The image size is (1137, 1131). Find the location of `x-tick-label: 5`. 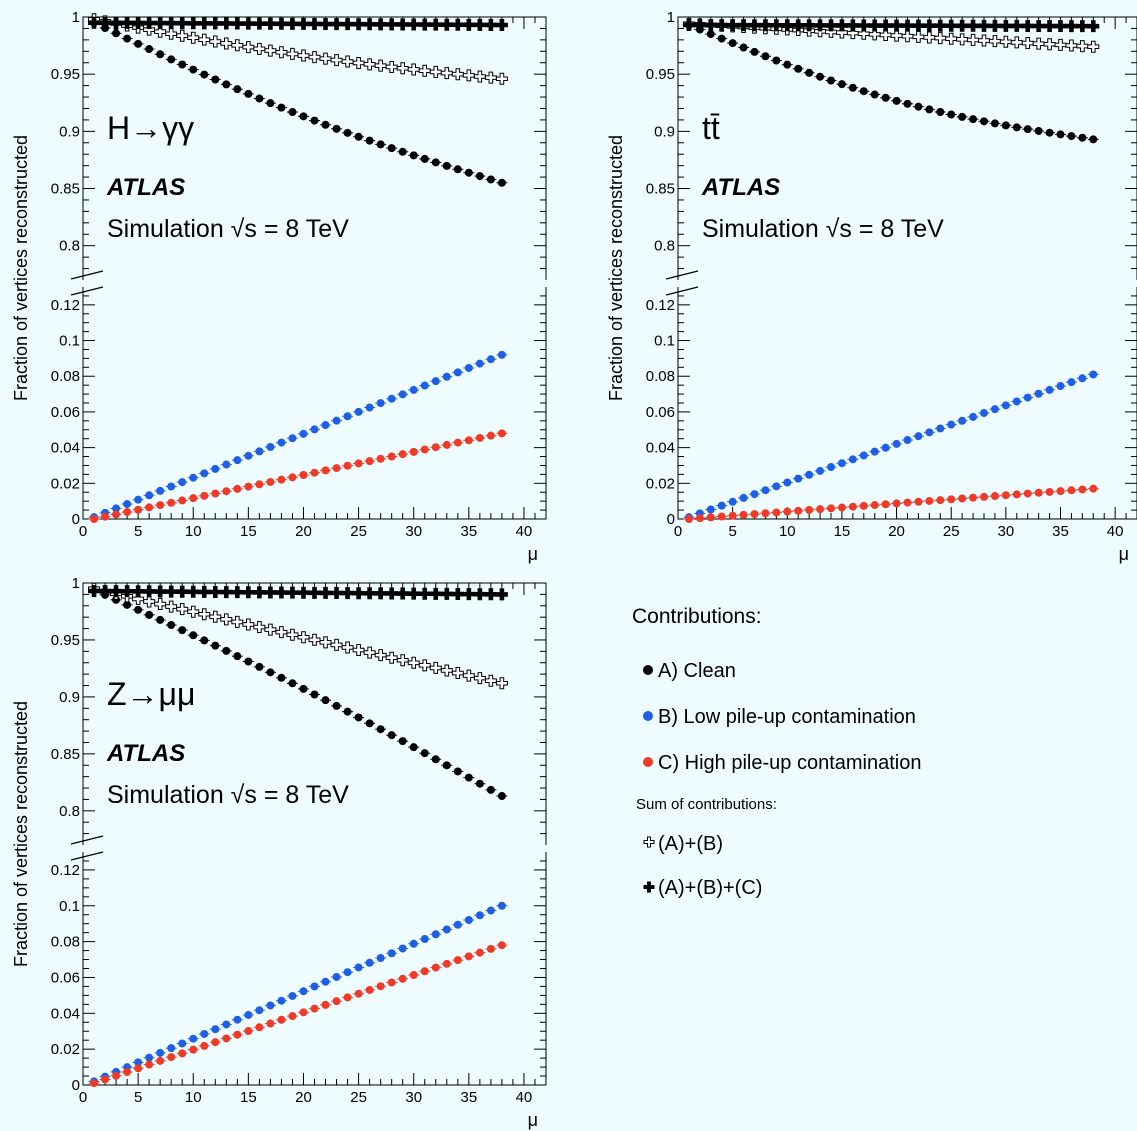

x-tick-label: 5 is located at coordinates (732, 531).